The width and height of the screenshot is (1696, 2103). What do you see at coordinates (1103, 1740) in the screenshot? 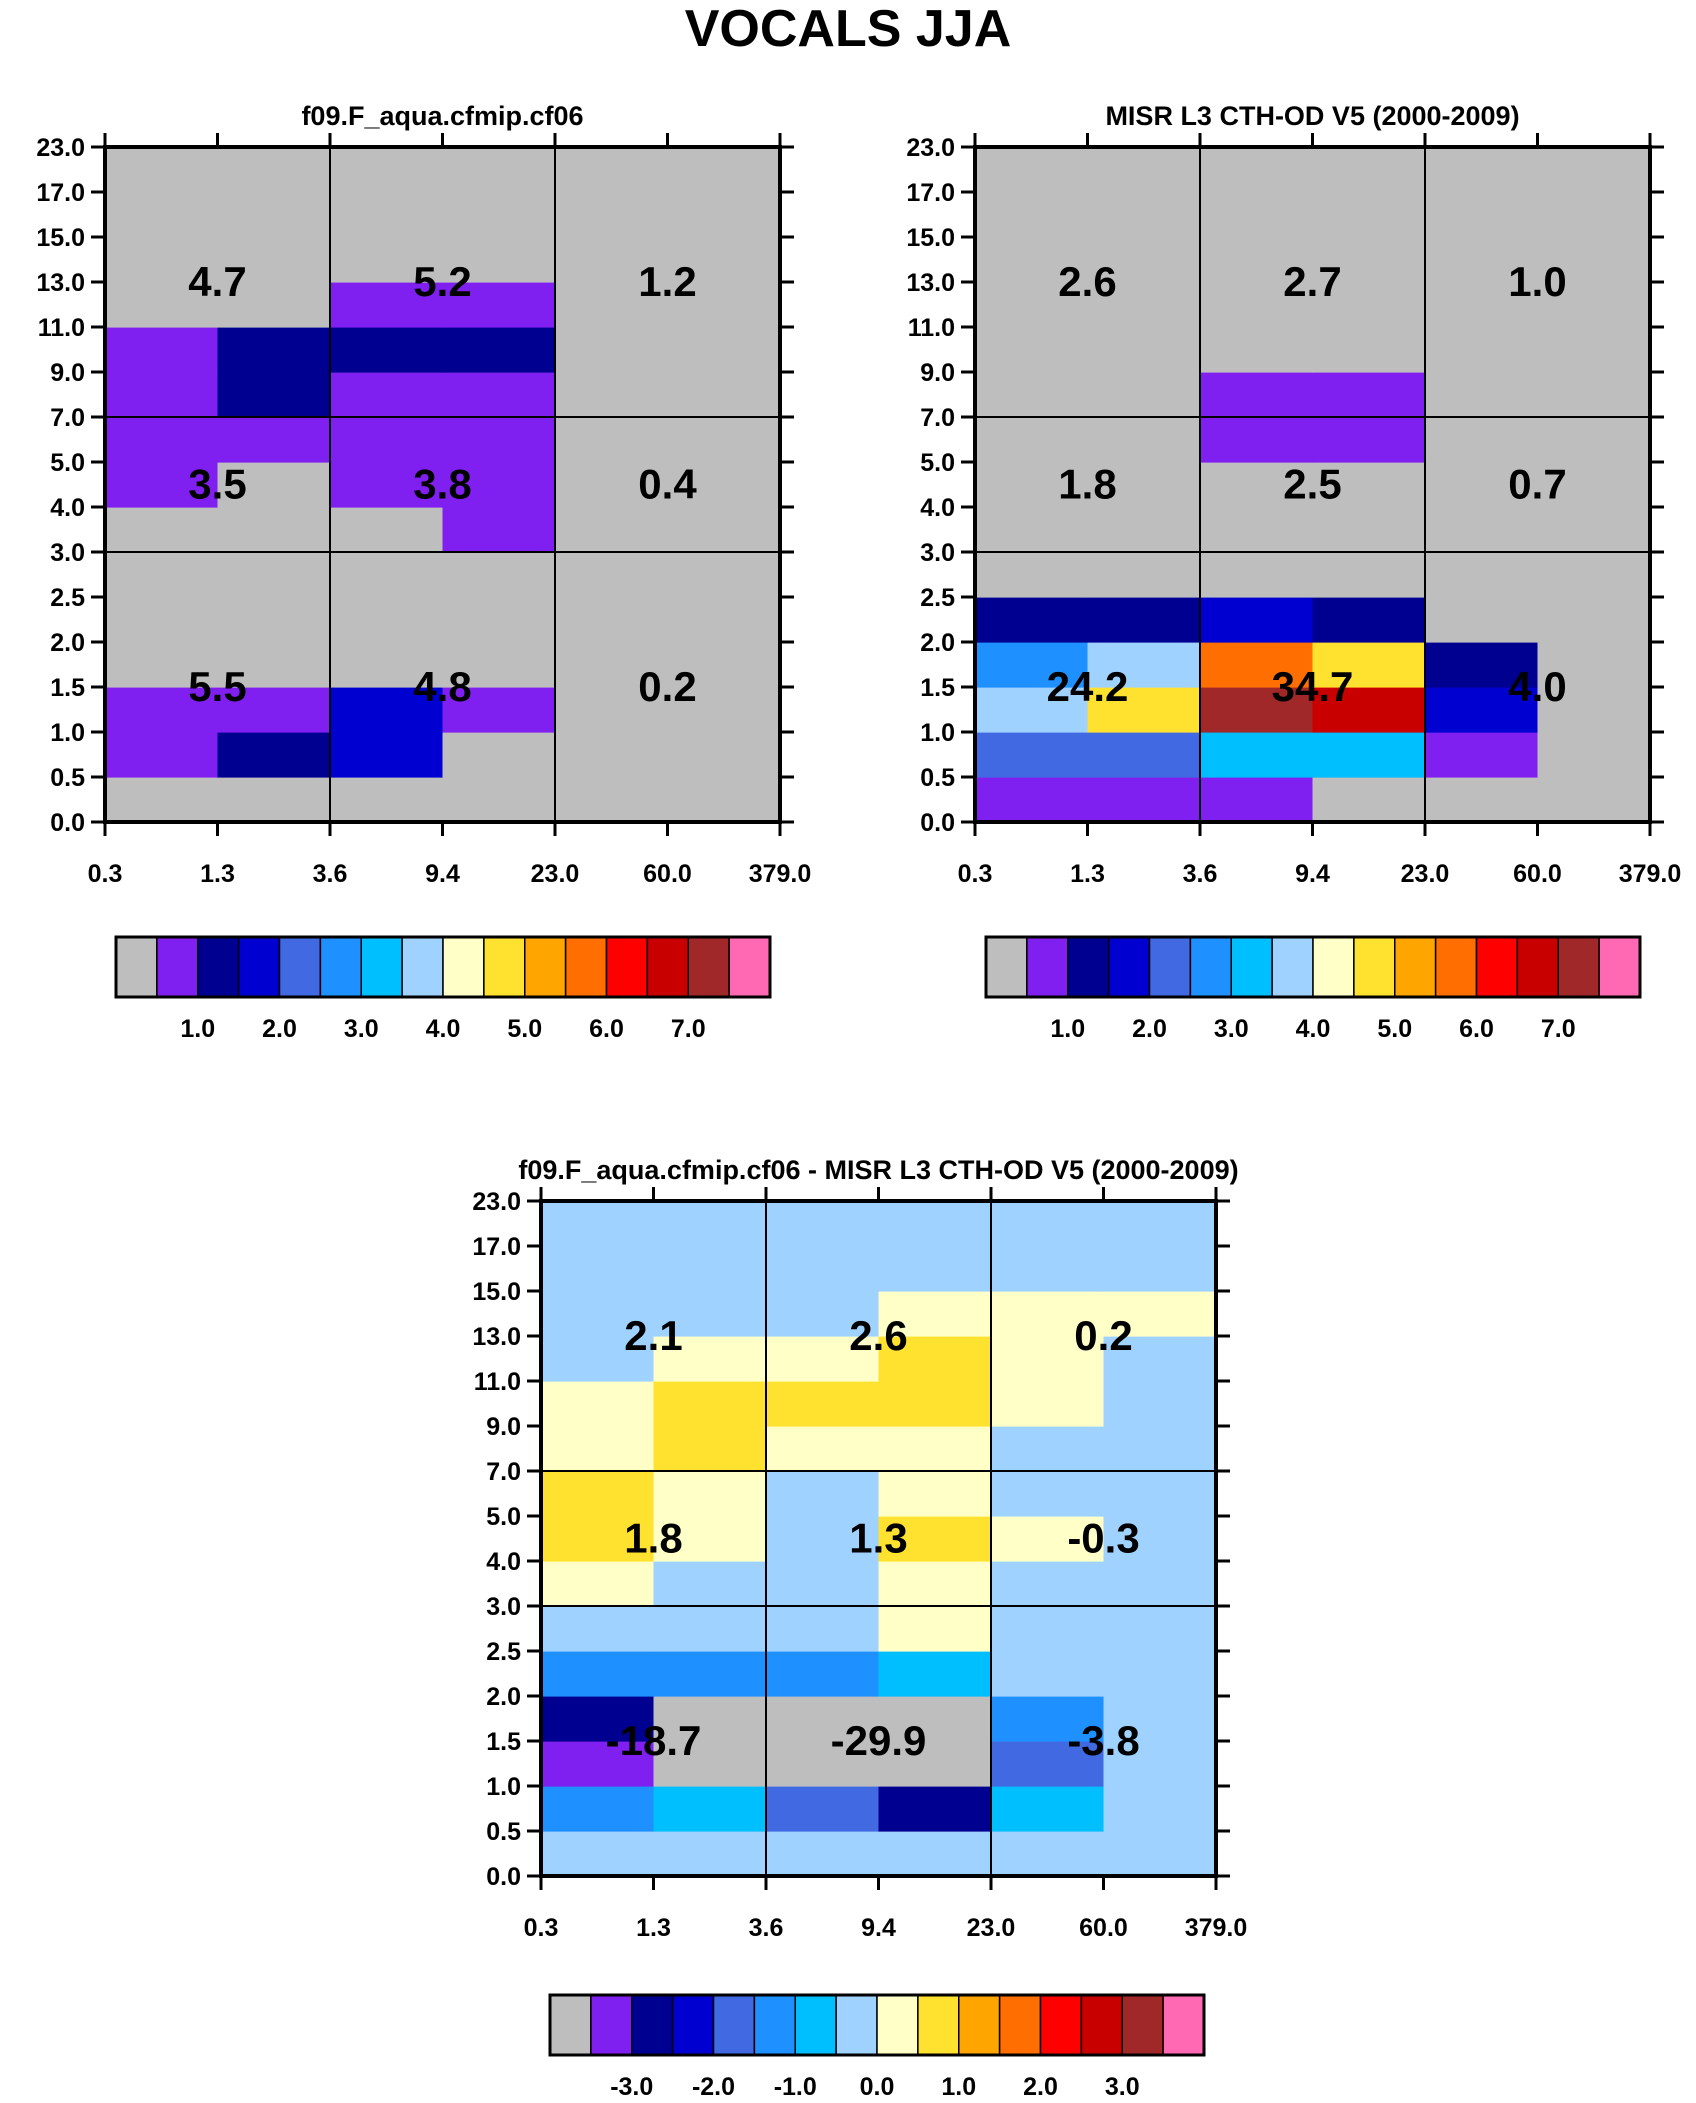
I see `data-label: -3.8` at bounding box center [1103, 1740].